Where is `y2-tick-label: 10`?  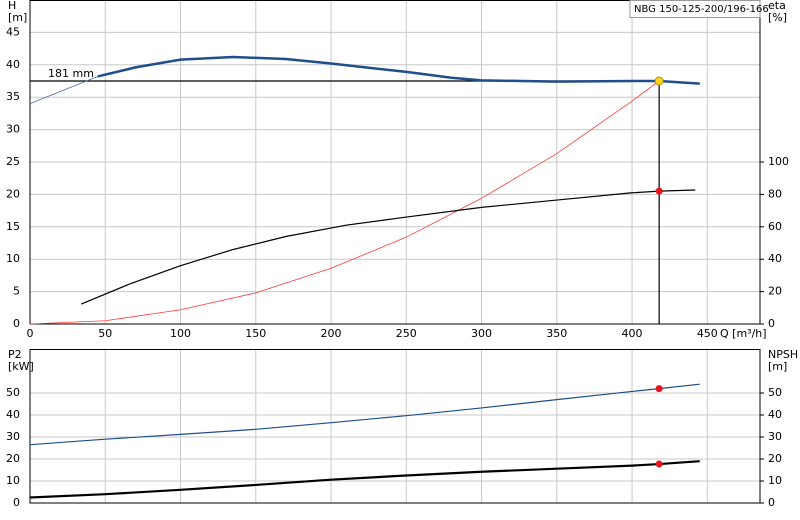 y2-tick-label: 10 is located at coordinates (775, 480).